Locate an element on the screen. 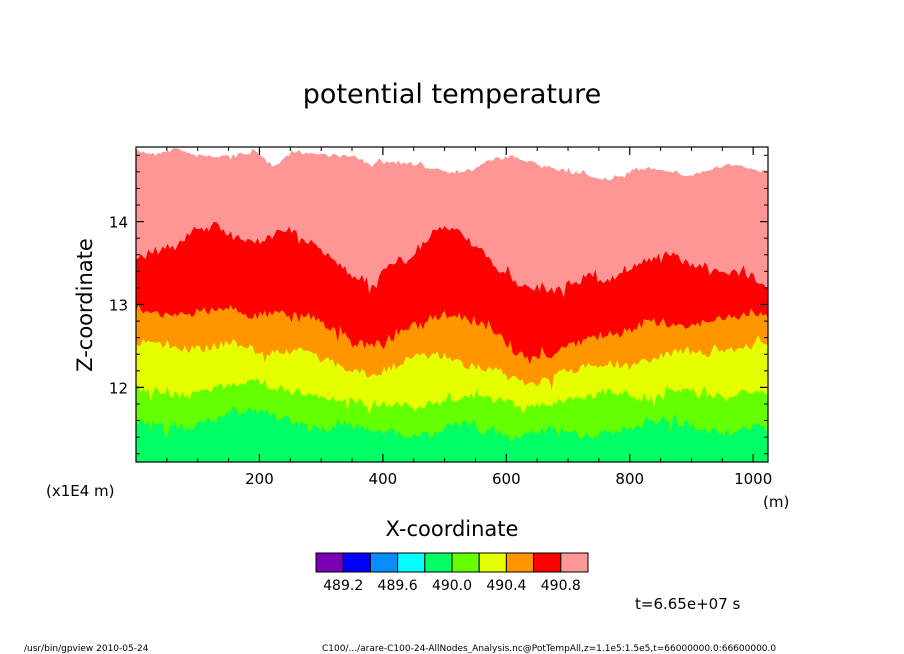 The image size is (904, 654). x-tick-label: 600 is located at coordinates (506, 479).